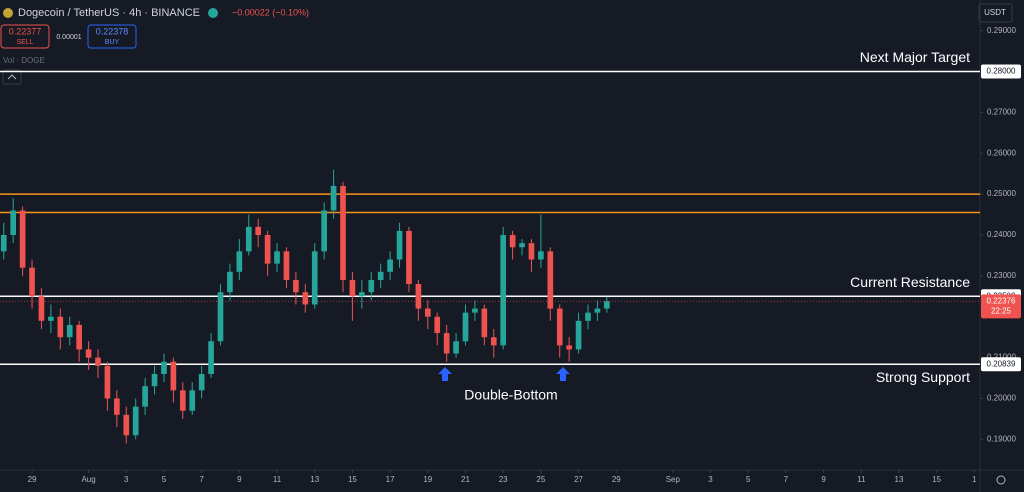 Image resolution: width=1024 pixels, height=492 pixels. Describe the element at coordinates (1001, 300) in the screenshot. I see `last-price-label: 0.22376` at that location.